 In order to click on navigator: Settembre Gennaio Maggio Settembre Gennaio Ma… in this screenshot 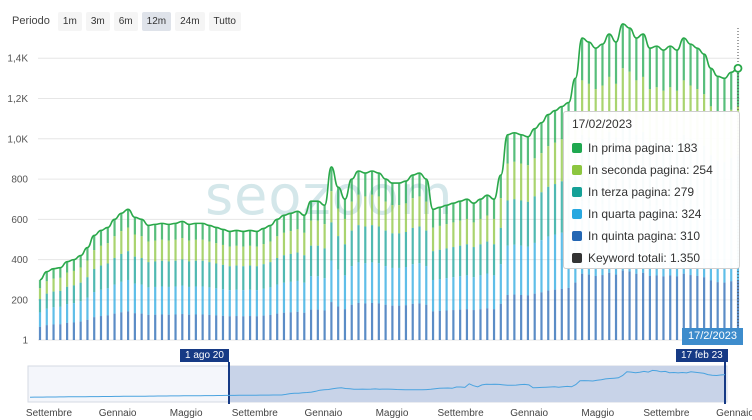, I will do `click(389, 390)`.